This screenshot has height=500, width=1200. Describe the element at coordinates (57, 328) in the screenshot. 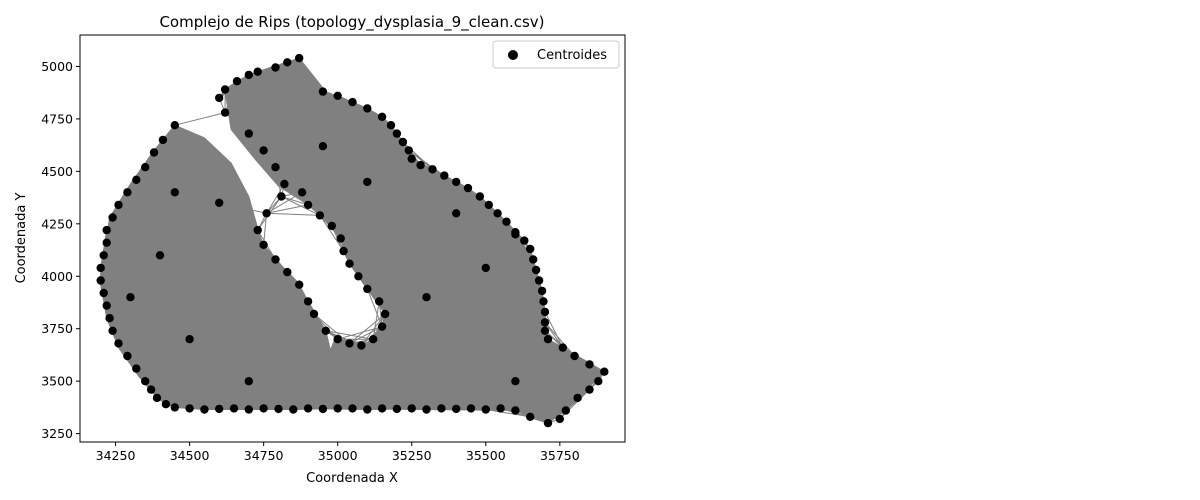

I see `y-tick-label: 3750` at that location.